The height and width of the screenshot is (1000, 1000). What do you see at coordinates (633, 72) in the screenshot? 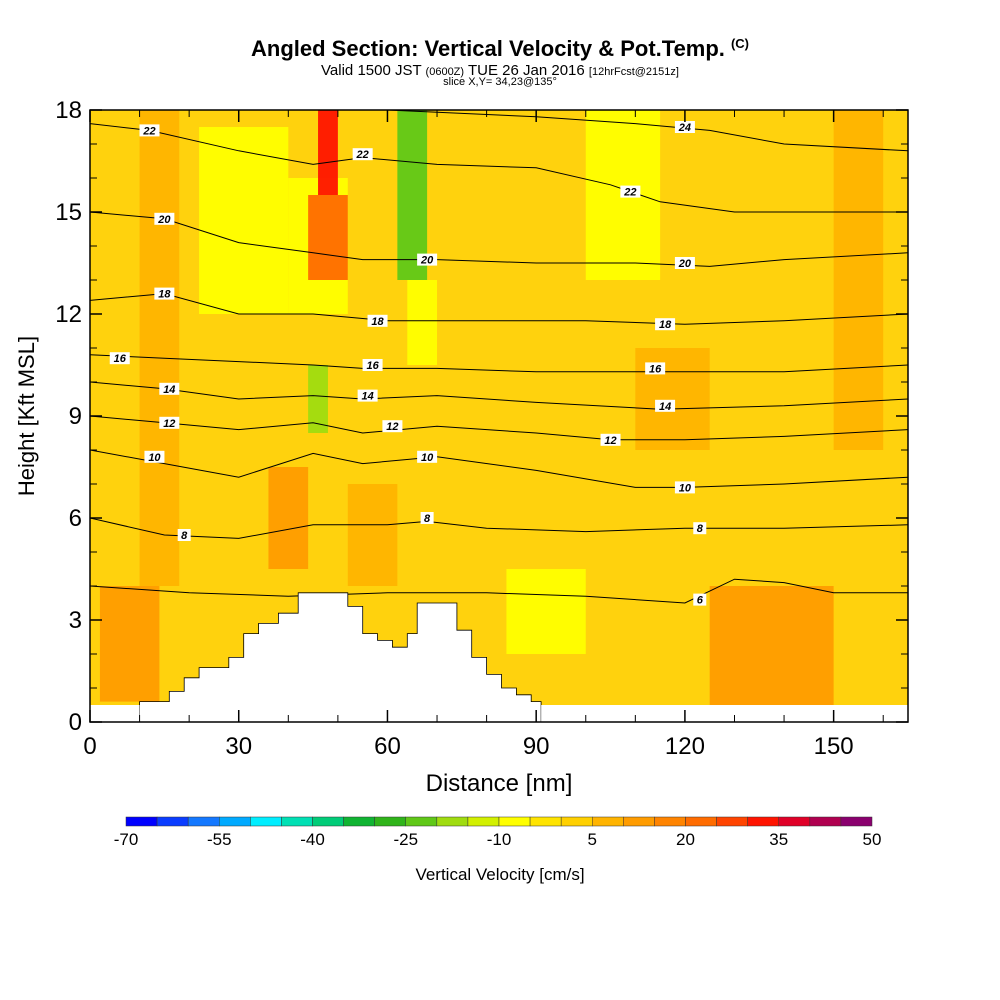
I see `forecast-info-text: [12hrFcst@2151z]` at bounding box center [633, 72].